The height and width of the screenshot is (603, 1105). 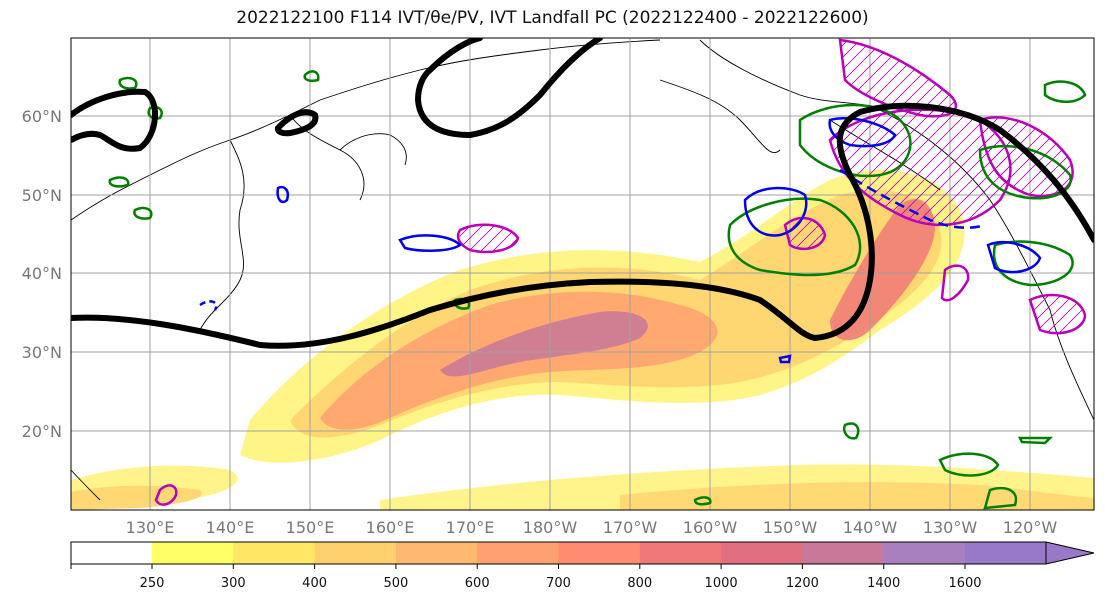 I want to click on lat-label: 30°N, so click(x=42, y=352).